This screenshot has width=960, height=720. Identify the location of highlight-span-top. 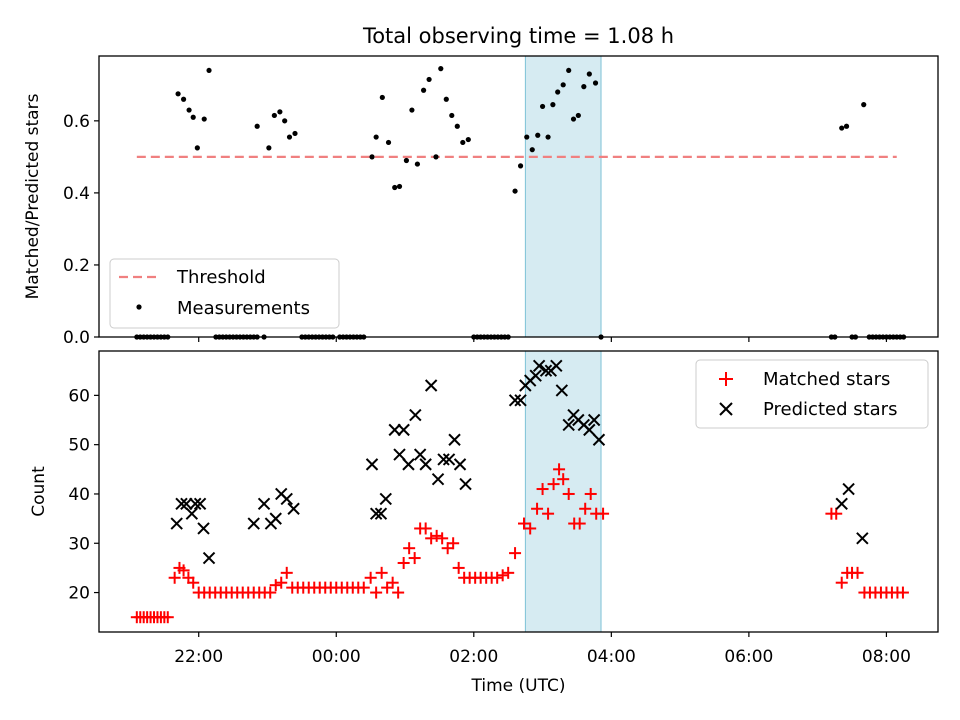
(563, 196).